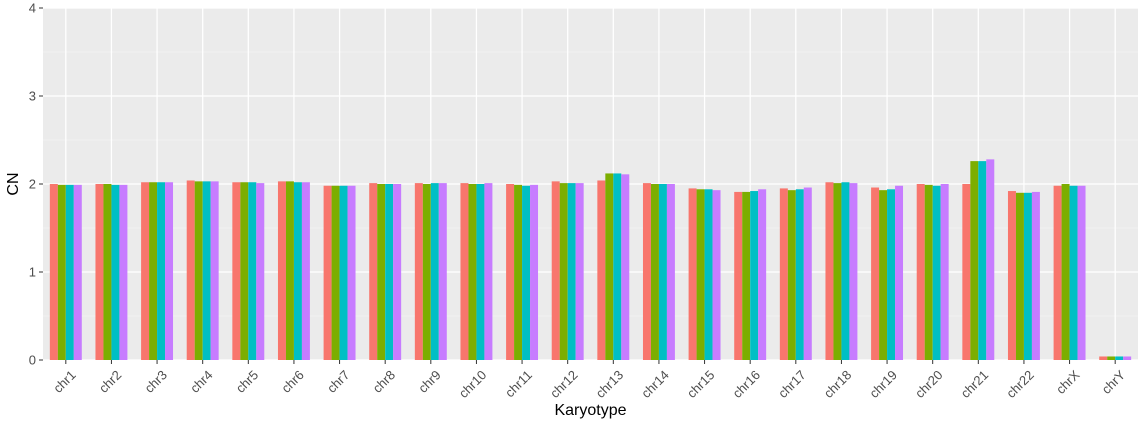 The height and width of the screenshot is (426, 1141). What do you see at coordinates (426, 272) in the screenshot?
I see `bar-chr9-s2` at bounding box center [426, 272].